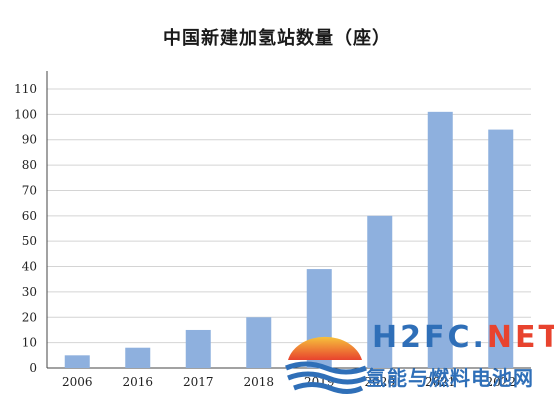 The width and height of the screenshot is (554, 405). What do you see at coordinates (380, 291) in the screenshot?
I see `bar-2020` at bounding box center [380, 291].